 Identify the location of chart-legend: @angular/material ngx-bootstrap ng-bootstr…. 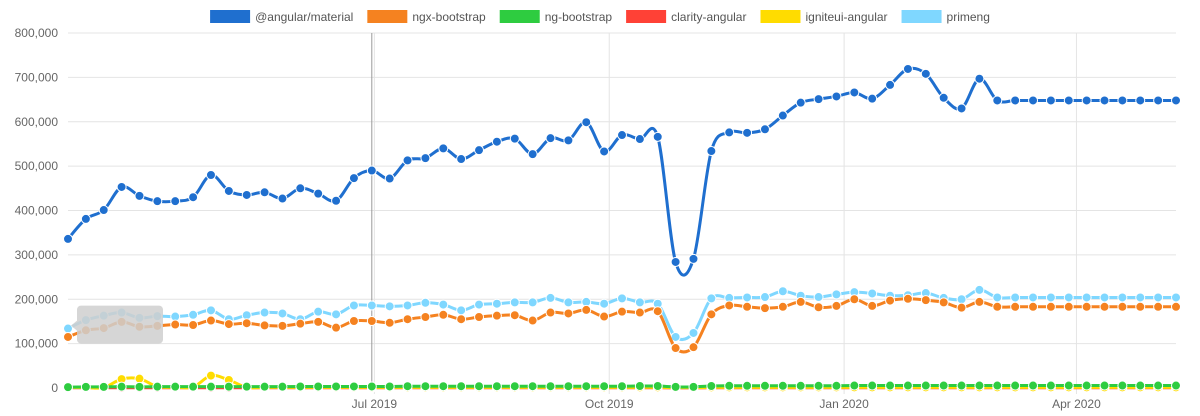
(600, 17).